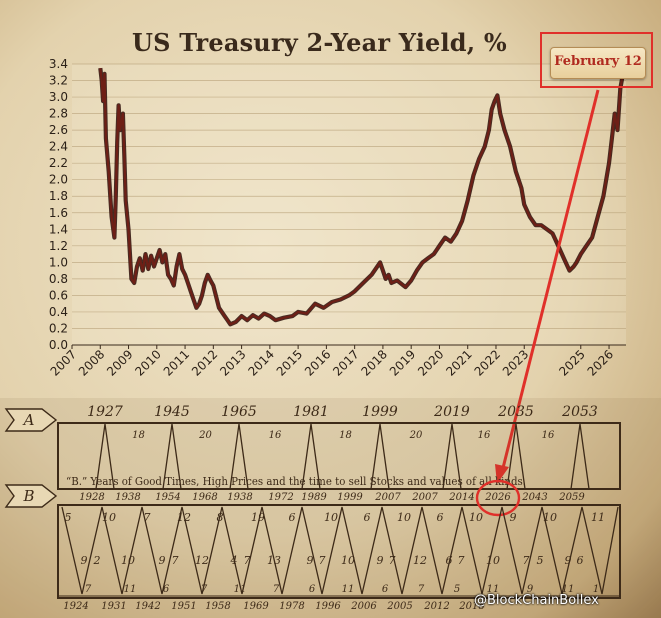  What do you see at coordinates (530, 589) in the screenshot?
I see `row-c-bottom-number: 9` at bounding box center [530, 589].